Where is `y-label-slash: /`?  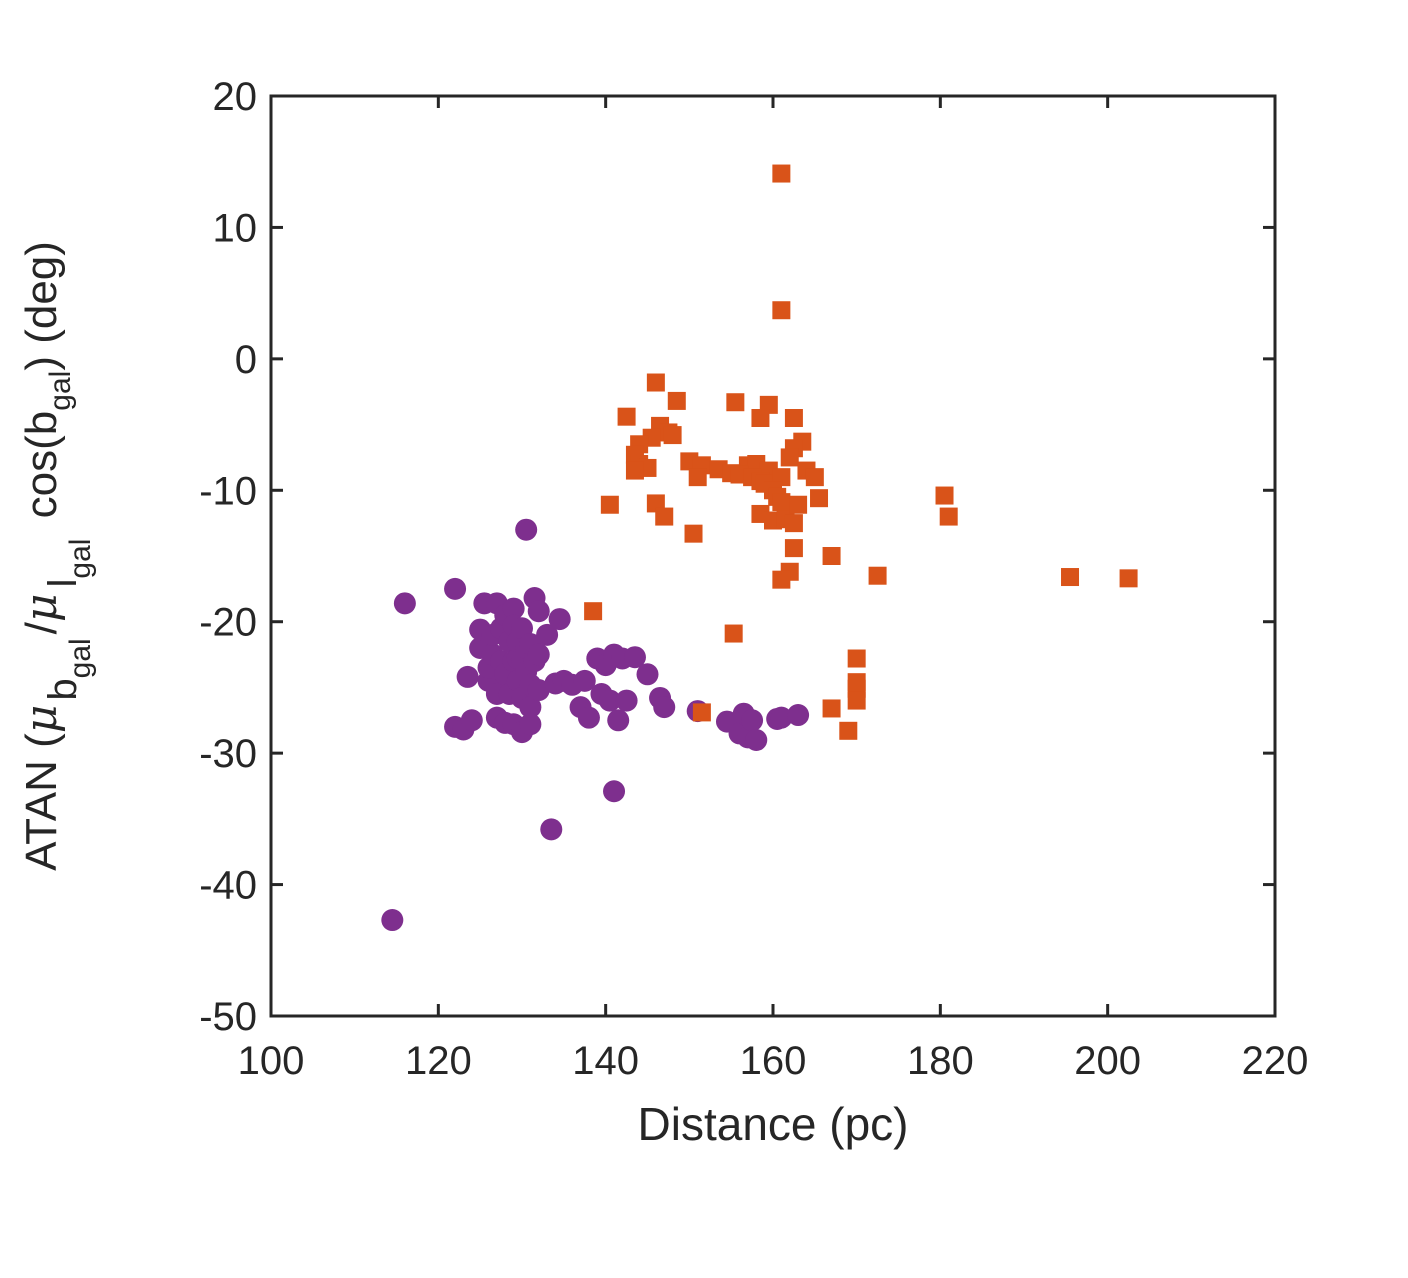 y-label-slash: / is located at coordinates (41, 627).